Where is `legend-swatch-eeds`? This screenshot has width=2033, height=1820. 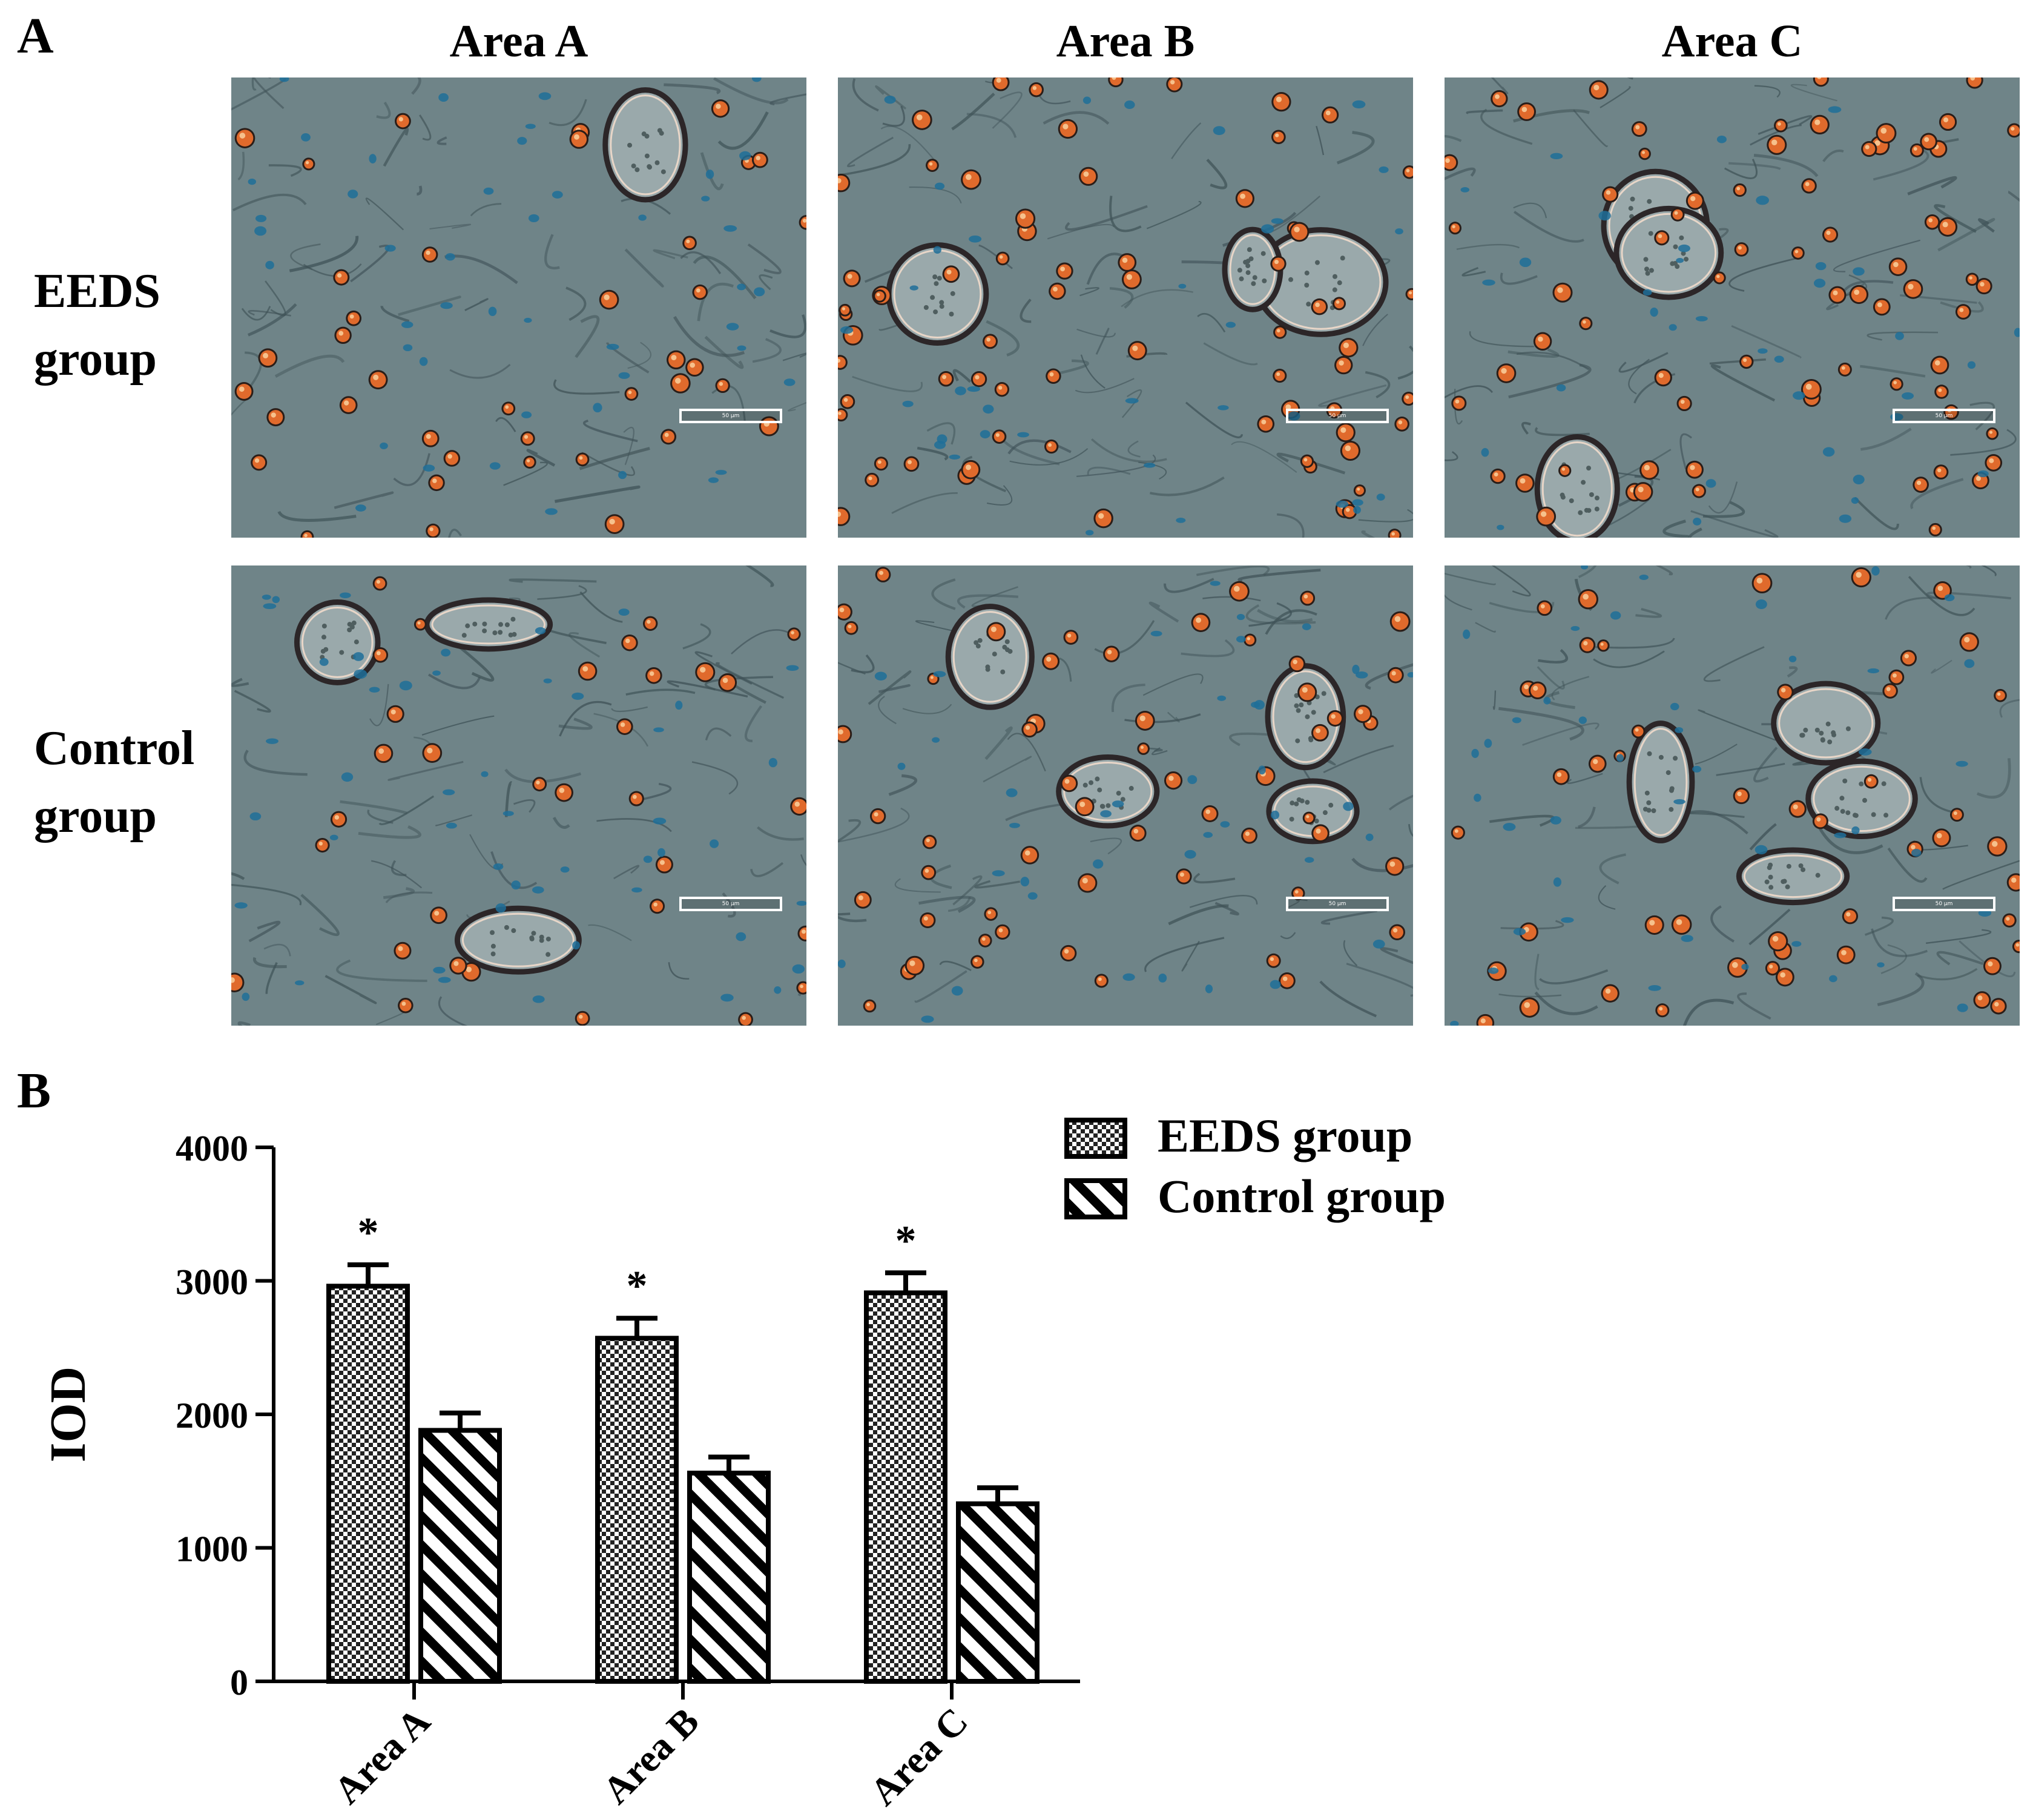 legend-swatch-eeds is located at coordinates (1096, 1138).